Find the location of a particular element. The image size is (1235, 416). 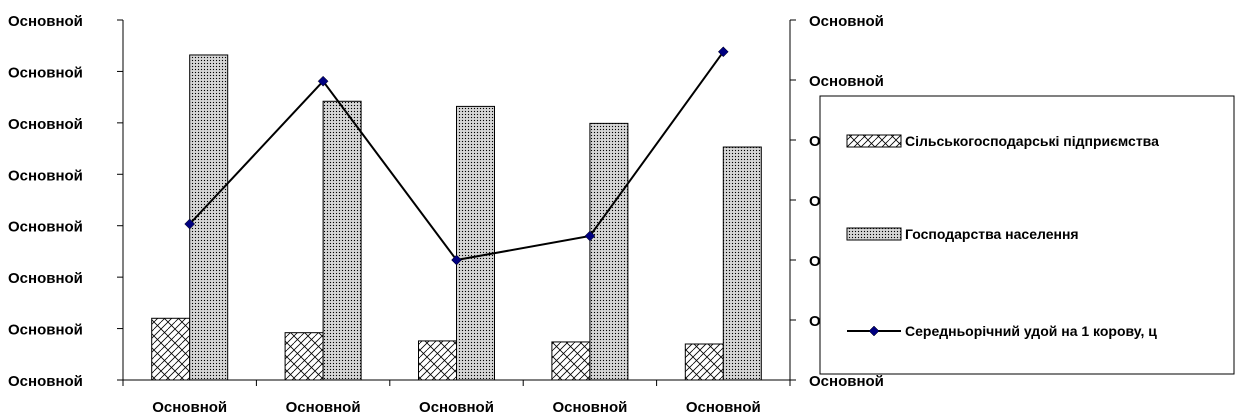

legend-marker is located at coordinates (874, 331).